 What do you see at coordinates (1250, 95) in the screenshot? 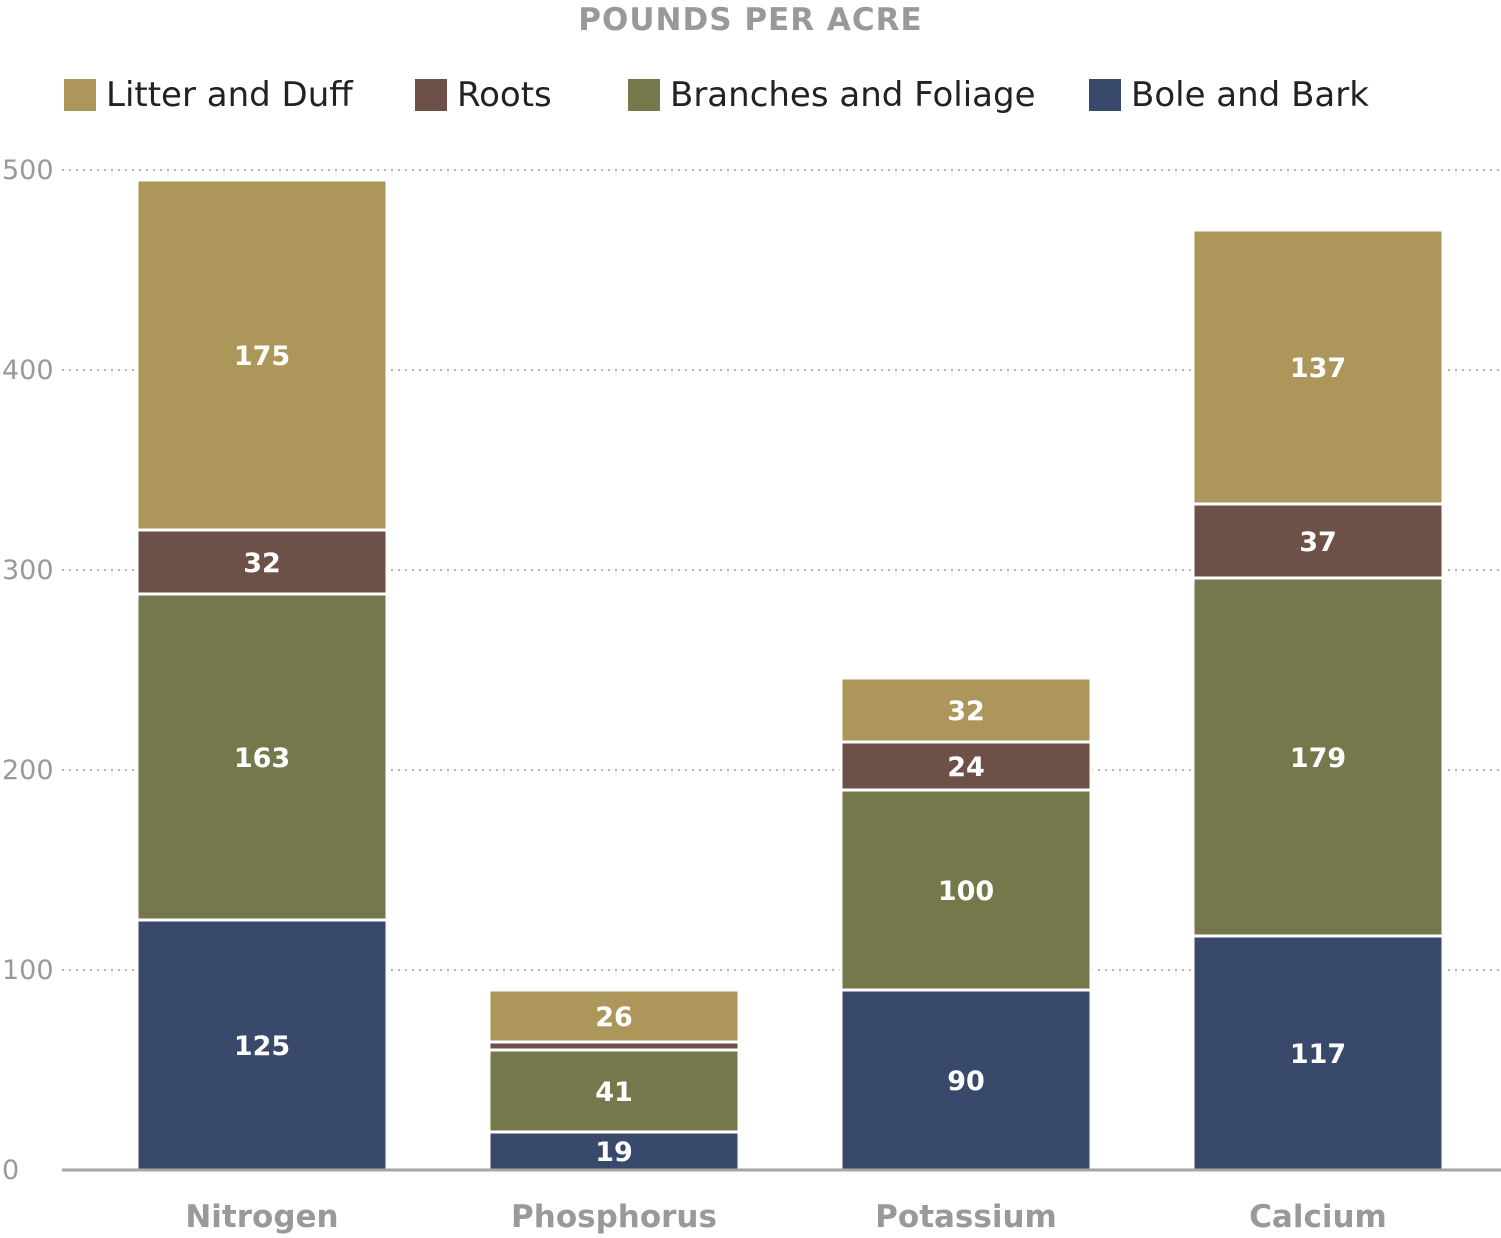
I see `legend-label: Bole and Bark` at bounding box center [1250, 95].